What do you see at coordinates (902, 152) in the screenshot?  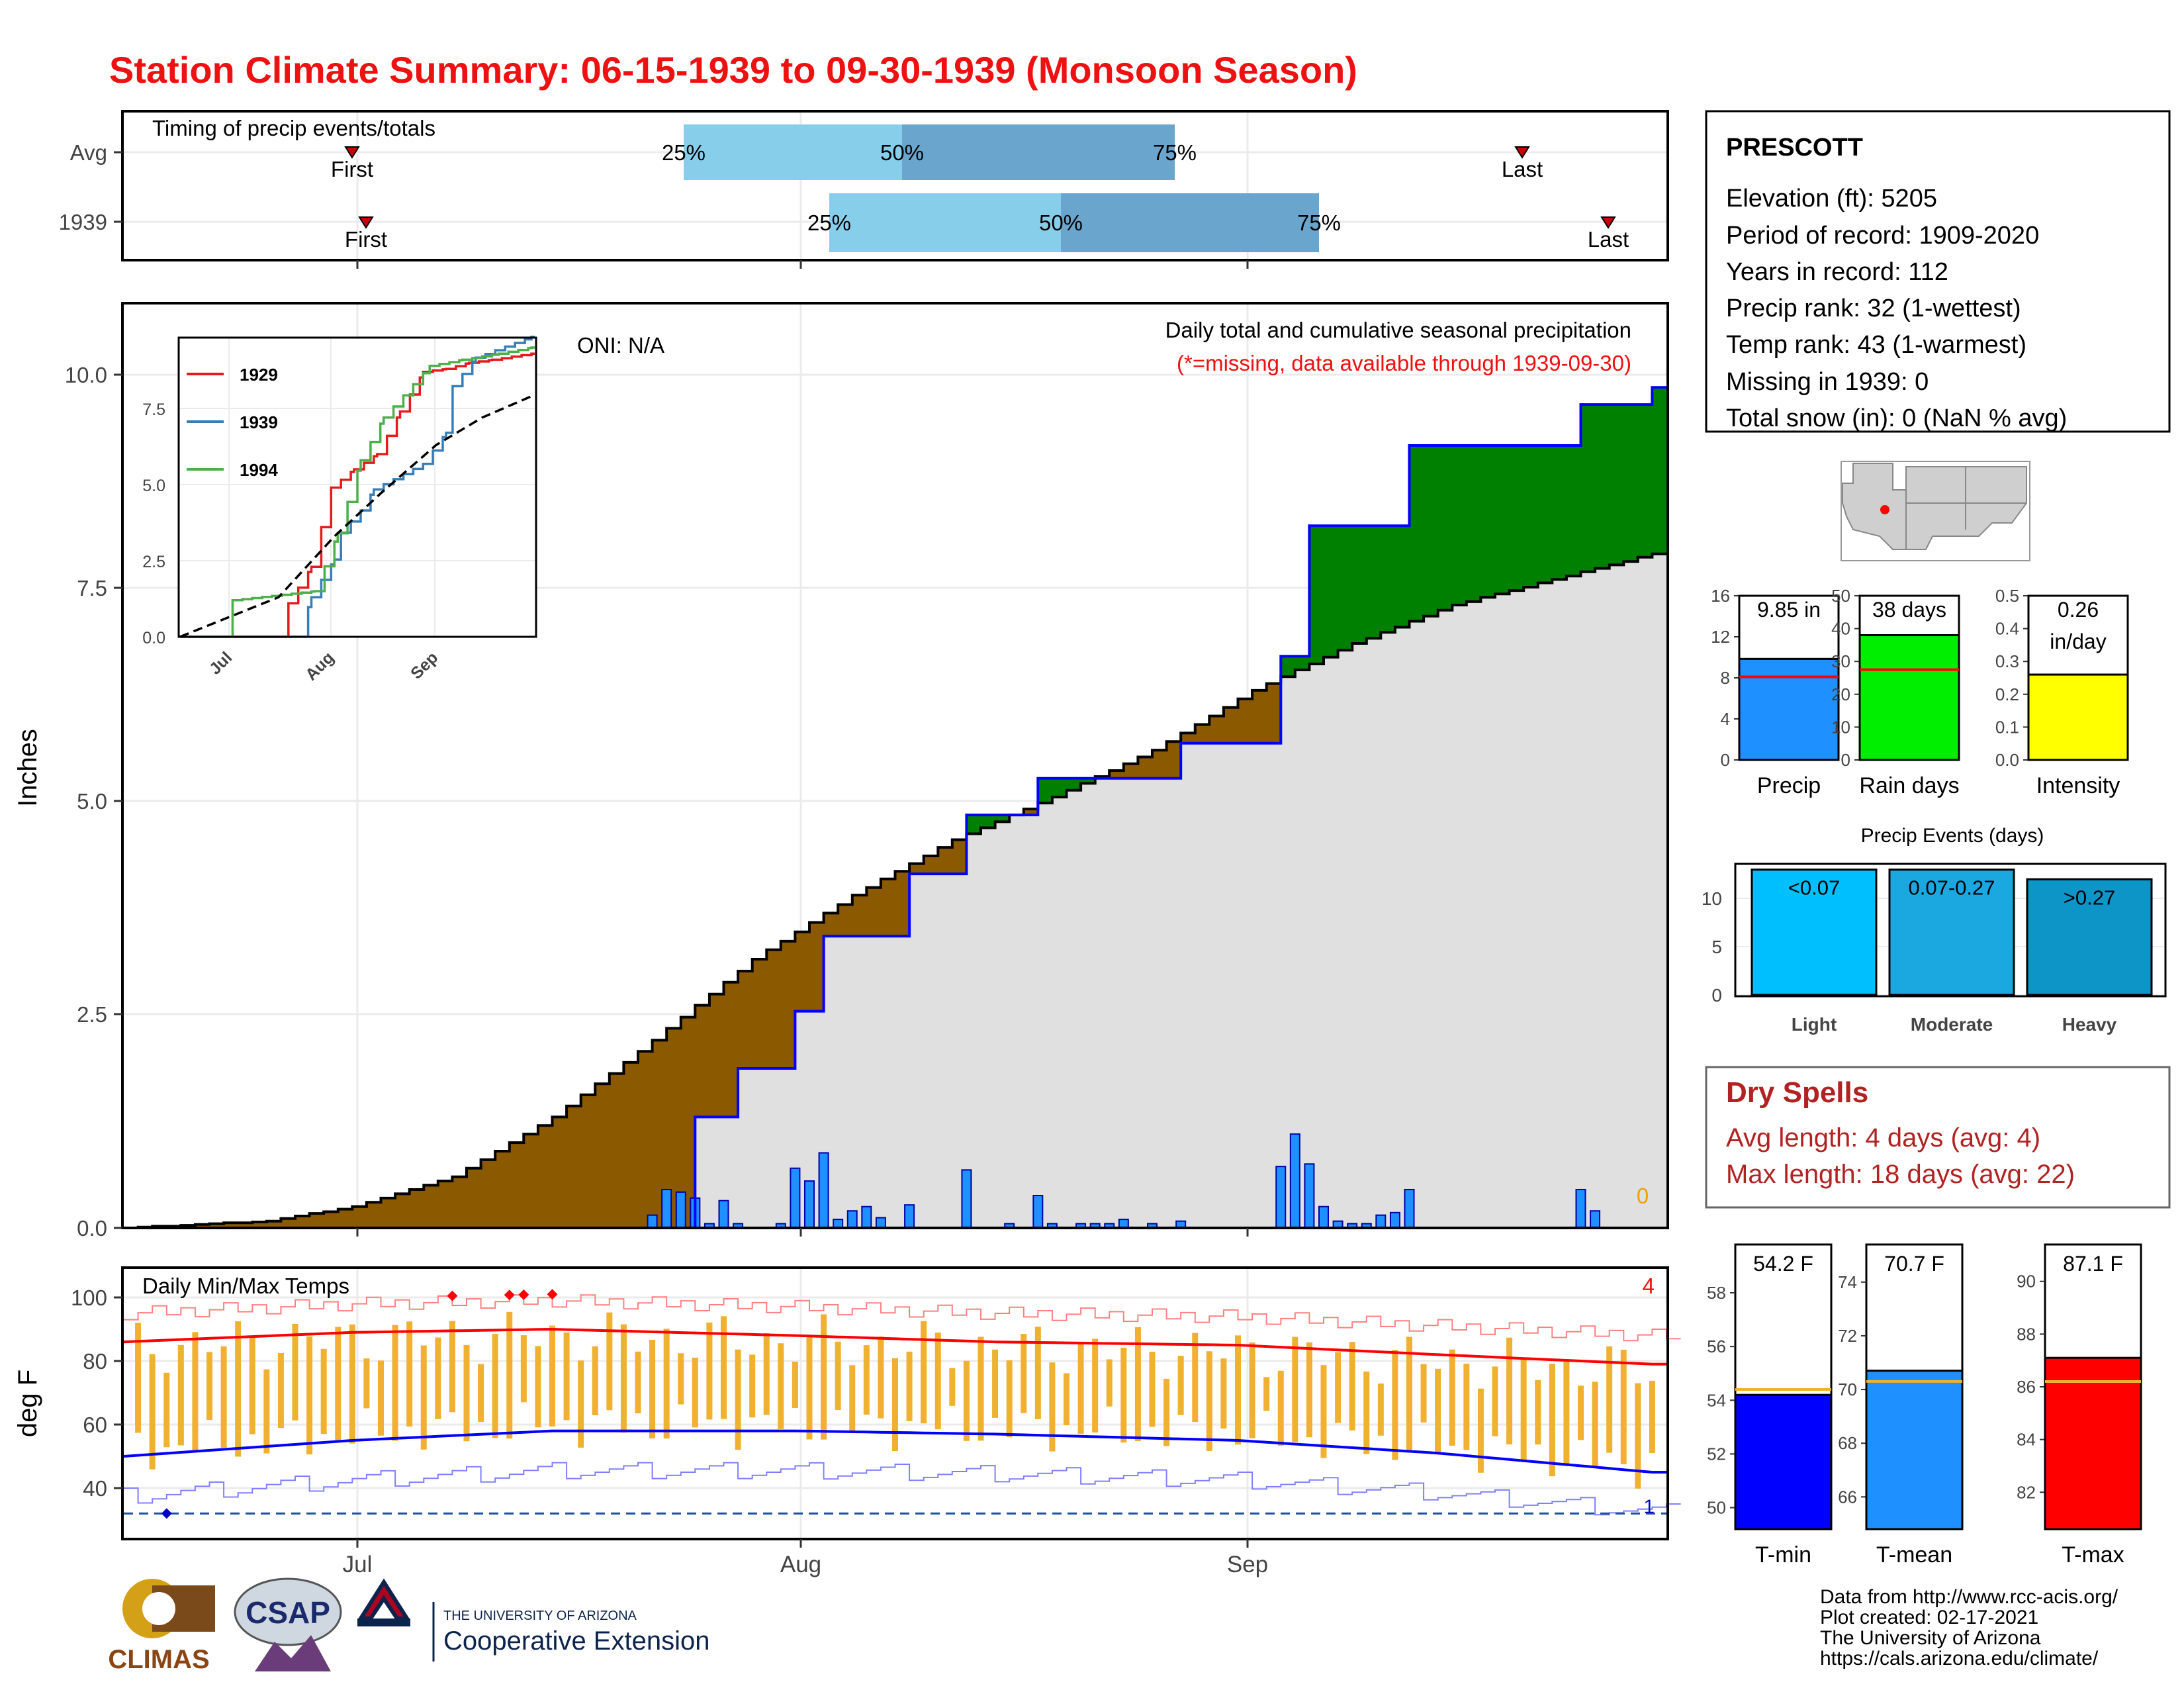 I see `avg-q50-label: 50%` at bounding box center [902, 152].